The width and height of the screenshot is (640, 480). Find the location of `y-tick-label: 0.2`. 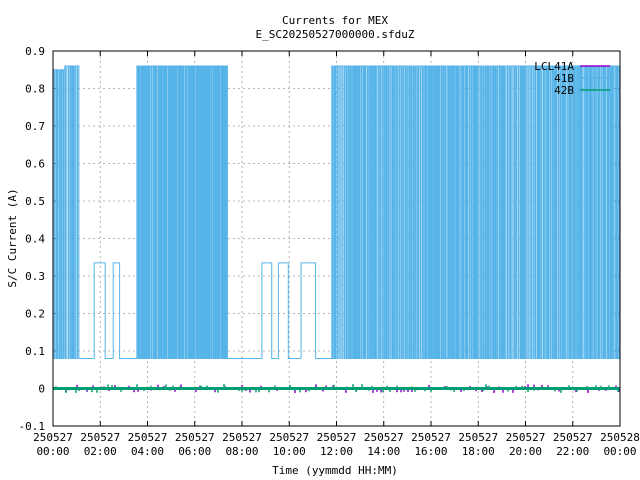

y-tick-label: 0.2 is located at coordinates (35, 314).